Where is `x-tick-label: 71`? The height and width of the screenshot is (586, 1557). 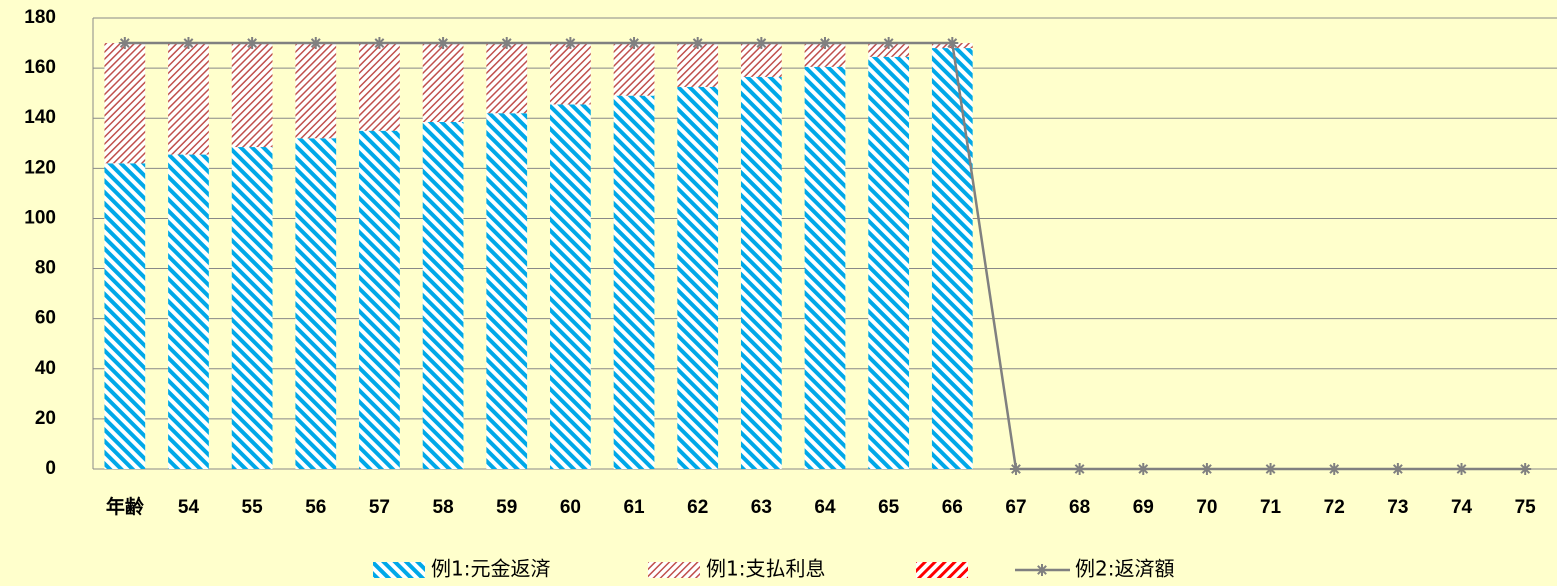 x-tick-label: 71 is located at coordinates (1271, 507).